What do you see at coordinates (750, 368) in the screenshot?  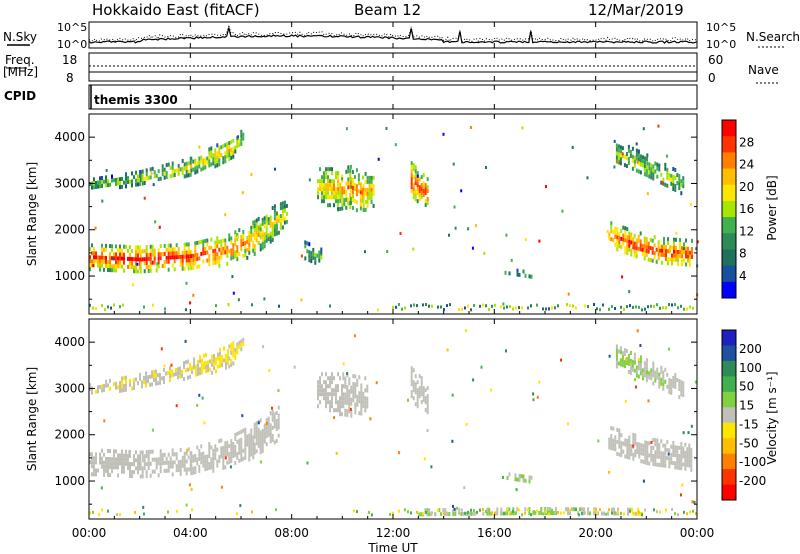 I see `colorbar-tick-label: 100` at bounding box center [750, 368].